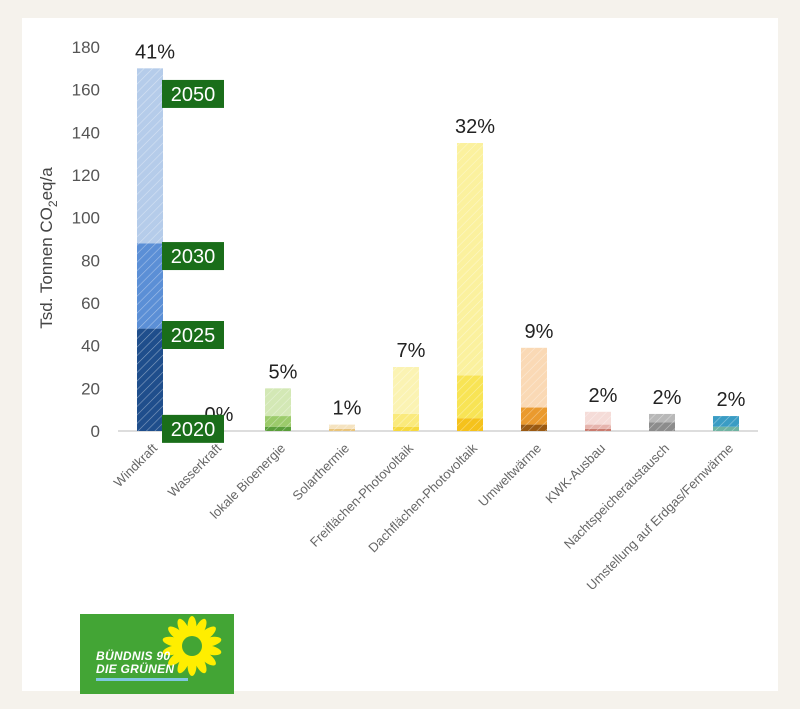  What do you see at coordinates (539, 332) in the screenshot?
I see `percent-label: 9%` at bounding box center [539, 332].